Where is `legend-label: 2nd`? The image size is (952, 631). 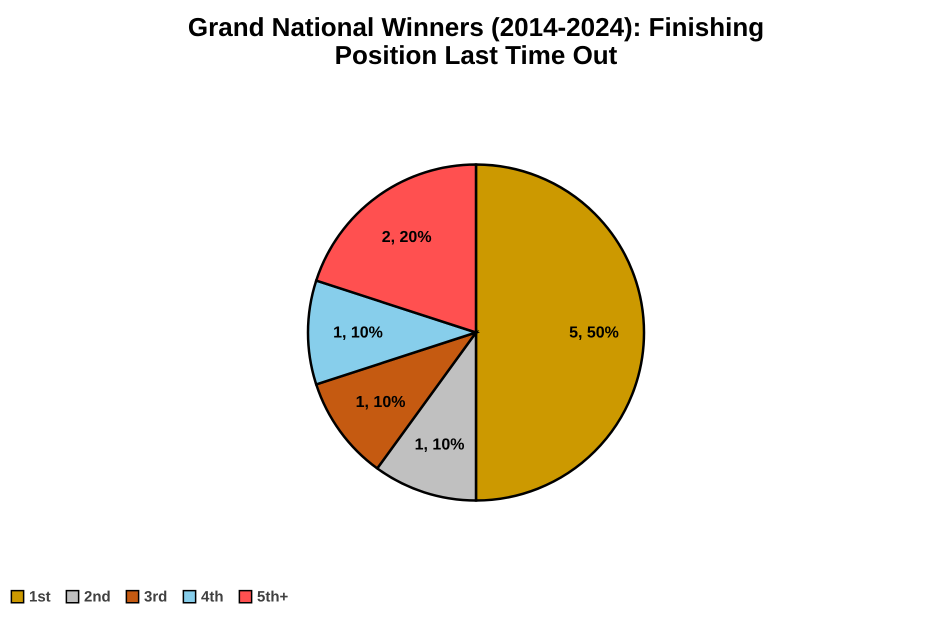
legend-label: 2nd is located at coordinates (97, 597).